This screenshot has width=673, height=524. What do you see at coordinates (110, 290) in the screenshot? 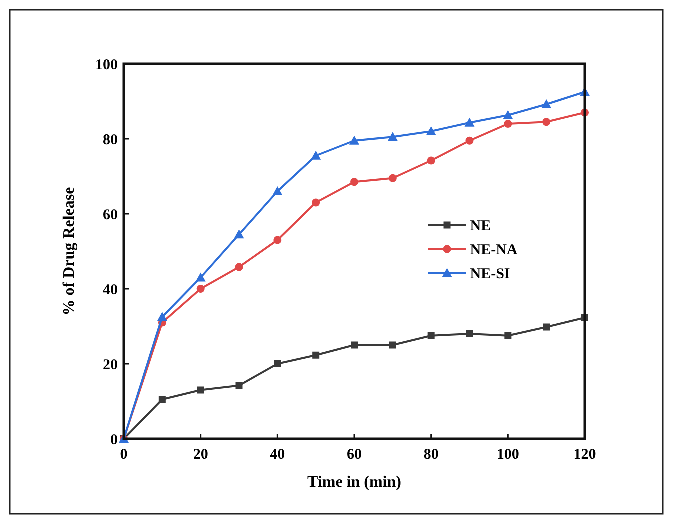
I see `y-tick-label: 40` at bounding box center [110, 290].